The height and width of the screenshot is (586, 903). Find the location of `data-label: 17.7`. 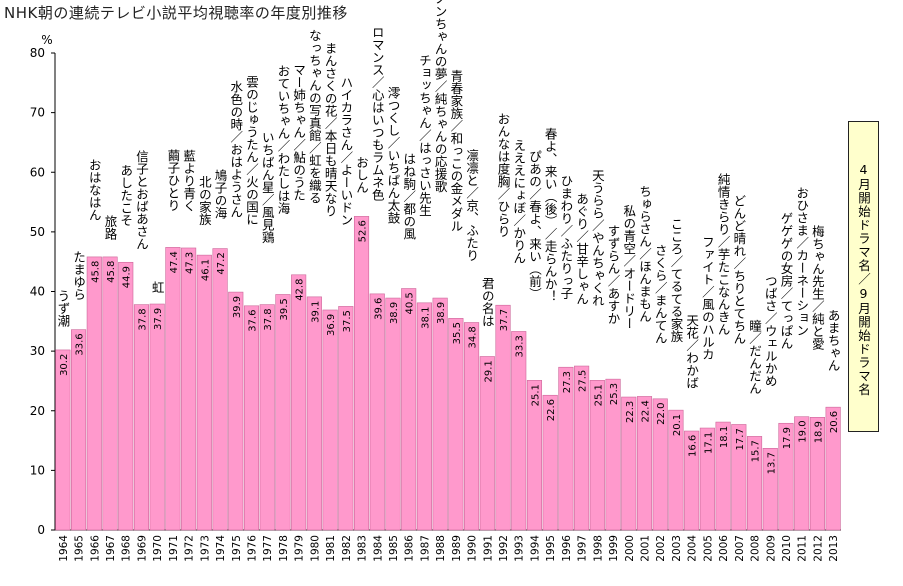

data-label: 17.7 is located at coordinates (740, 439).